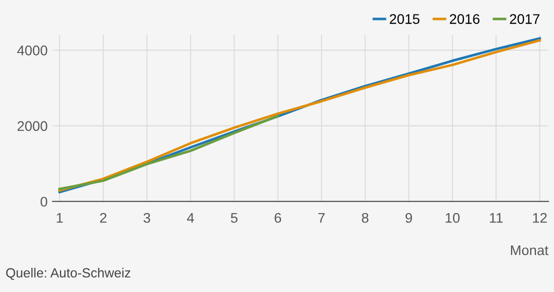 The width and height of the screenshot is (554, 292). I want to click on legend-label: 2016, so click(465, 19).